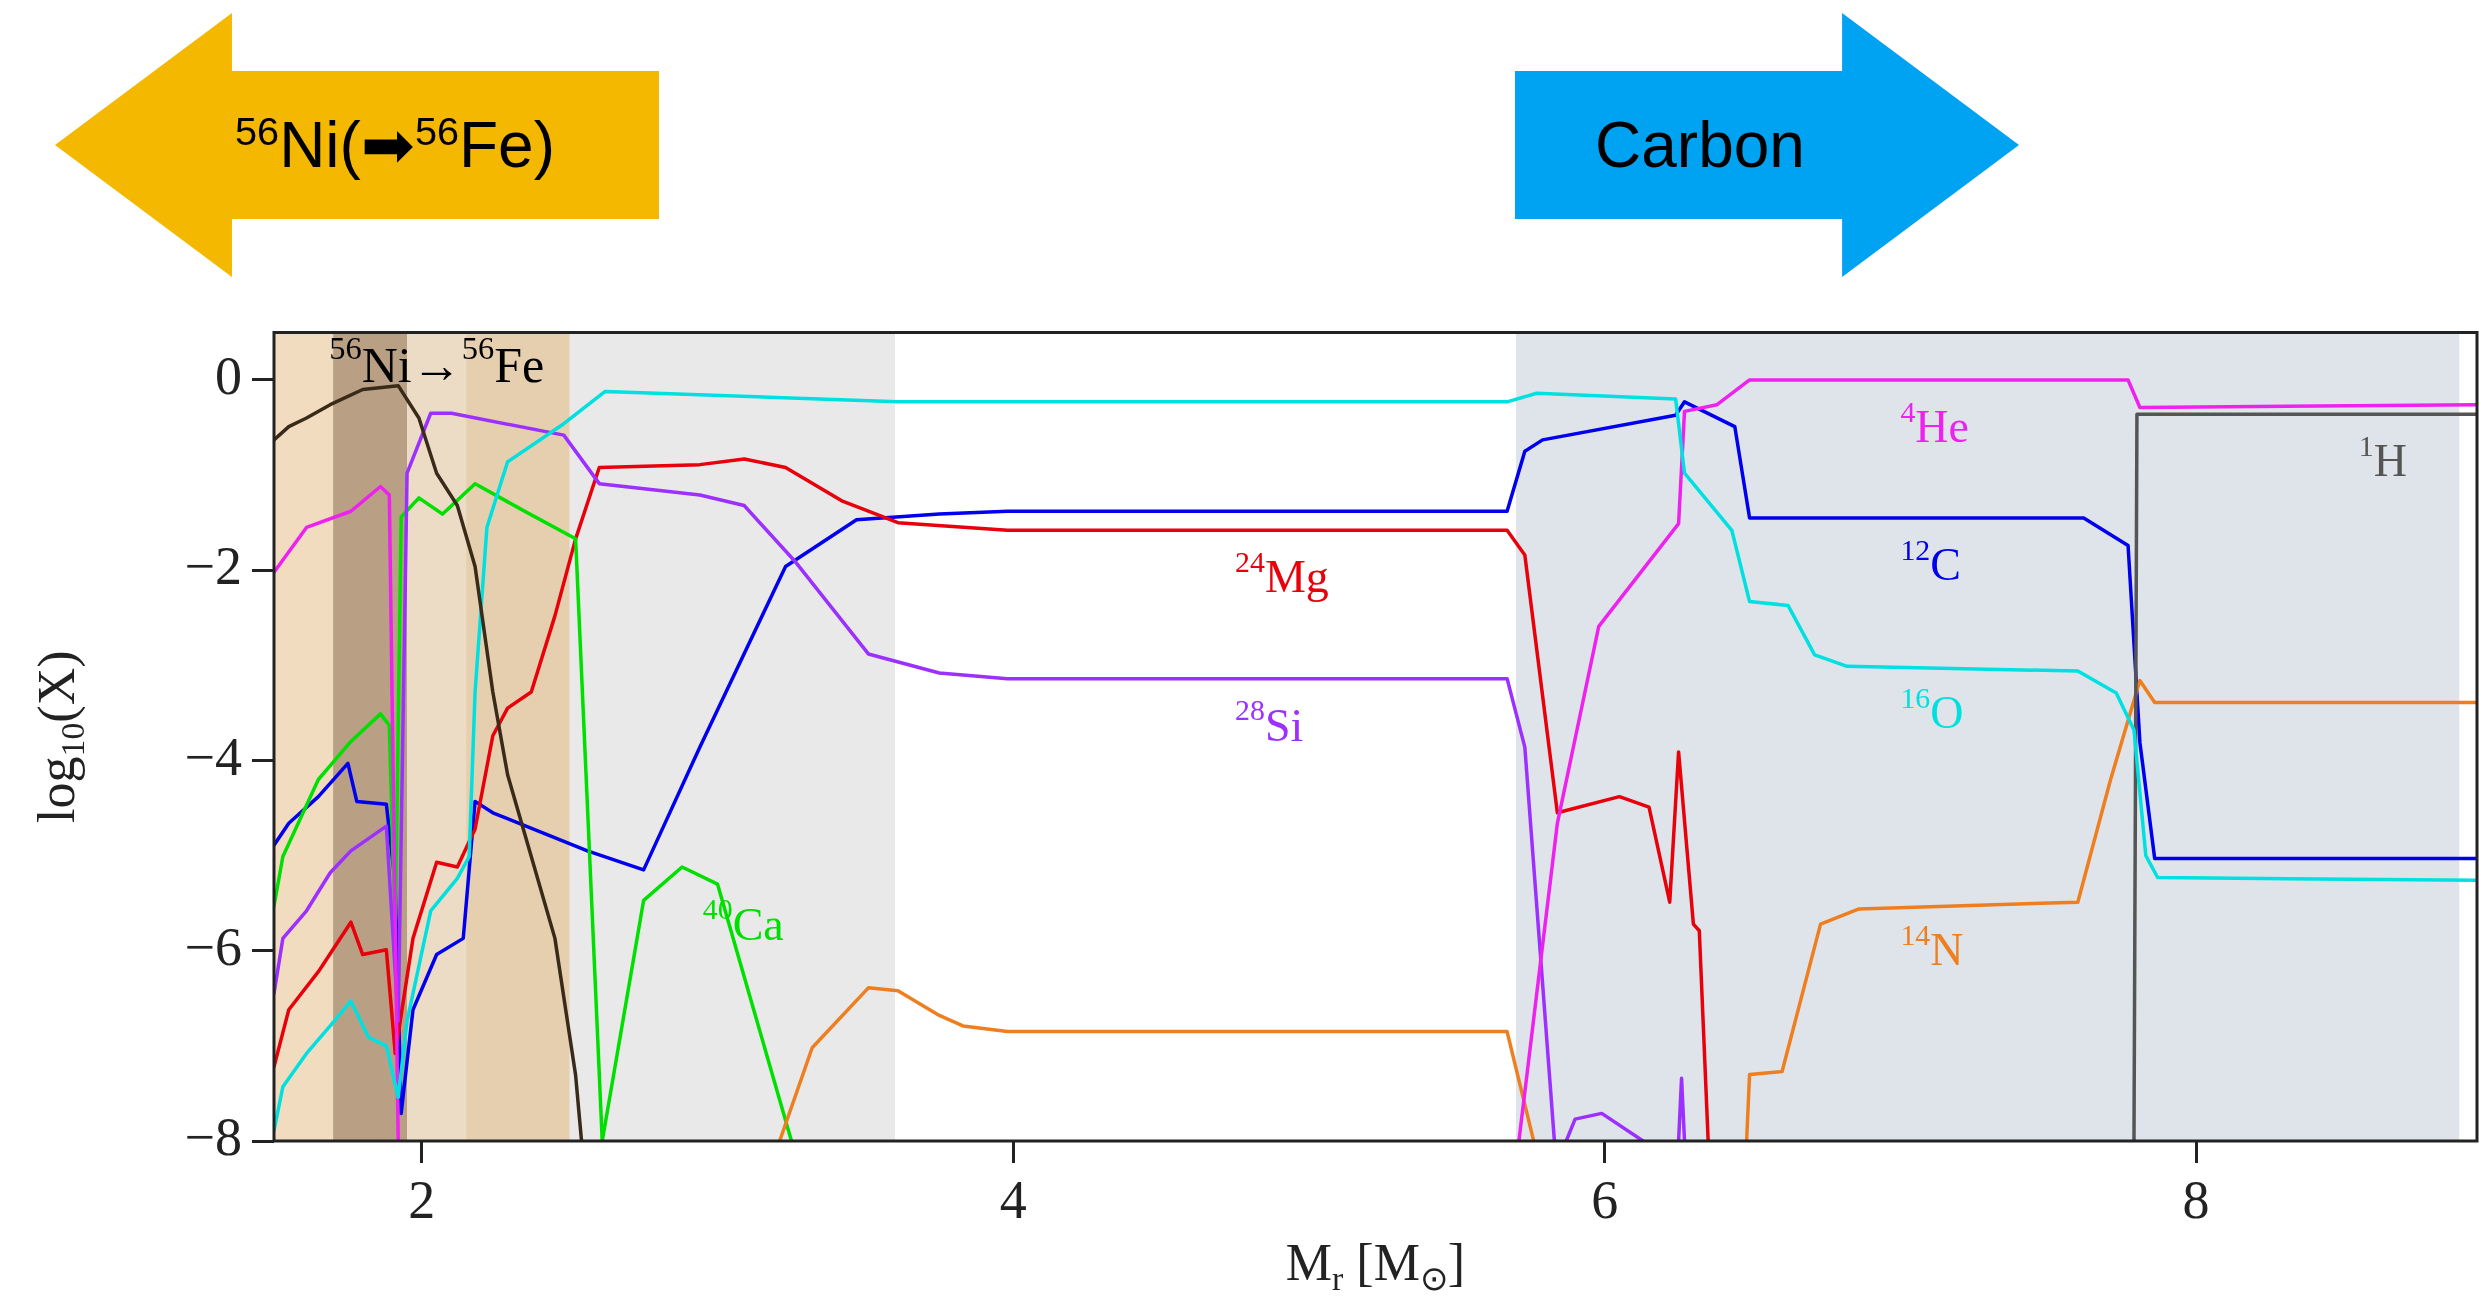  I want to click on x-tick-label: 6, so click(1605, 1199).